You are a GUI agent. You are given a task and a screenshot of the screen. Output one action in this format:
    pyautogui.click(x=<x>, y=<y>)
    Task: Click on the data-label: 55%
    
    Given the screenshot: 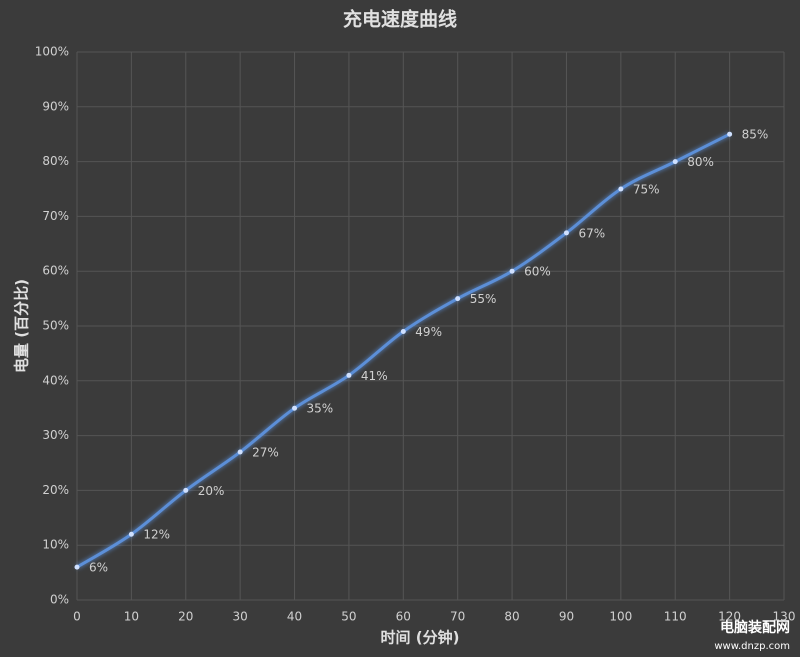 What is the action you would take?
    pyautogui.click(x=483, y=299)
    